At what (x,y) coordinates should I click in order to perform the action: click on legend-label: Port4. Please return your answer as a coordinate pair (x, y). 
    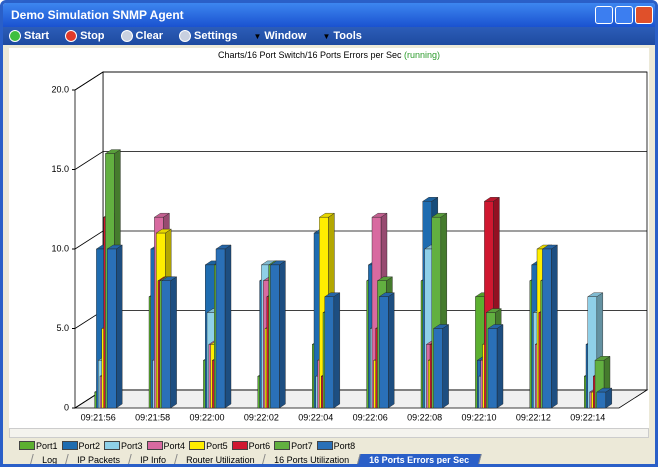
    Looking at the image, I should click on (174, 445).